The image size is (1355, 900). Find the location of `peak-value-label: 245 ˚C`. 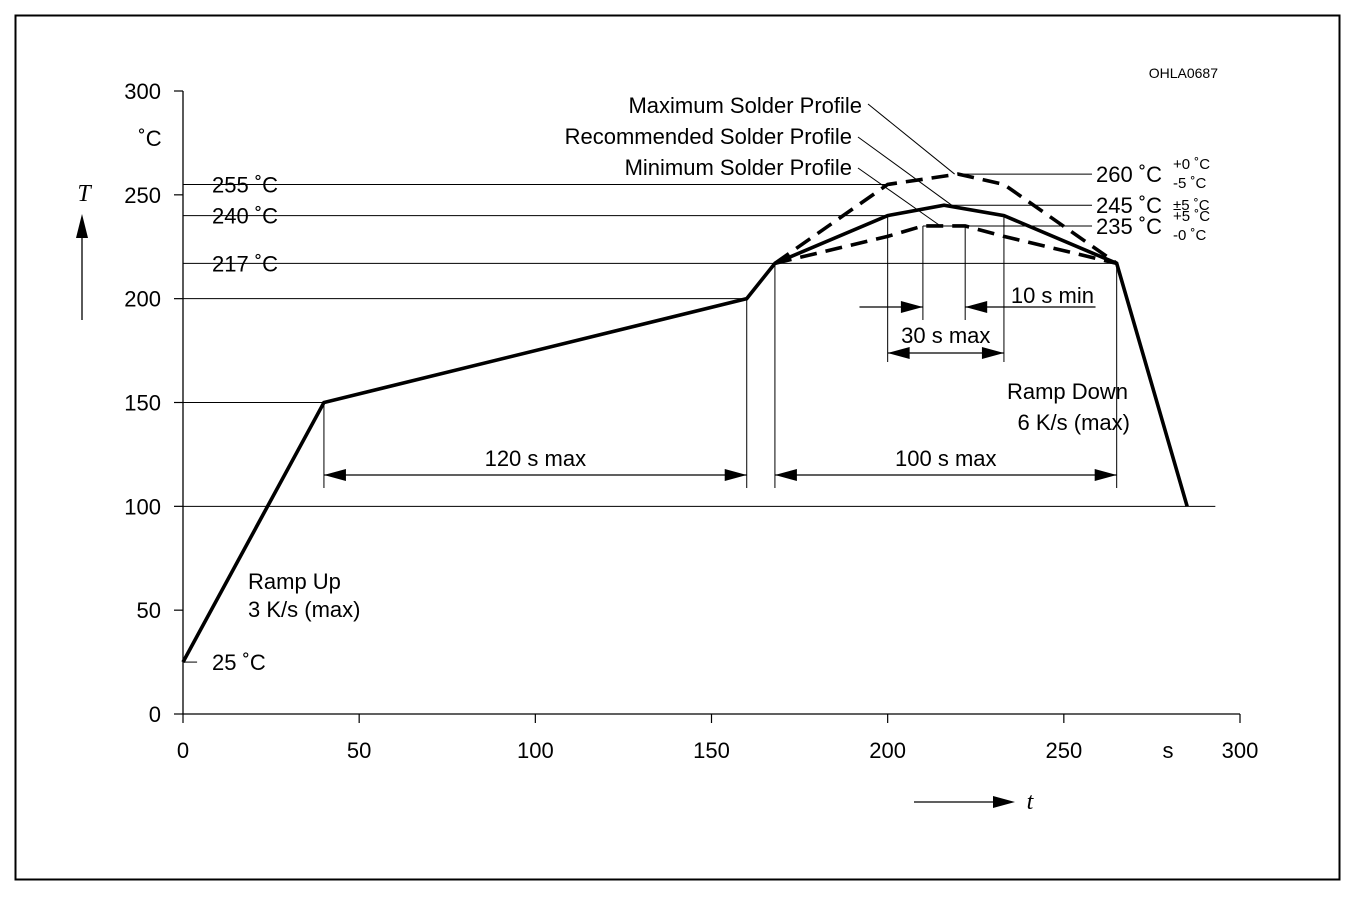

peak-value-label: 245 ˚C is located at coordinates (1129, 205).